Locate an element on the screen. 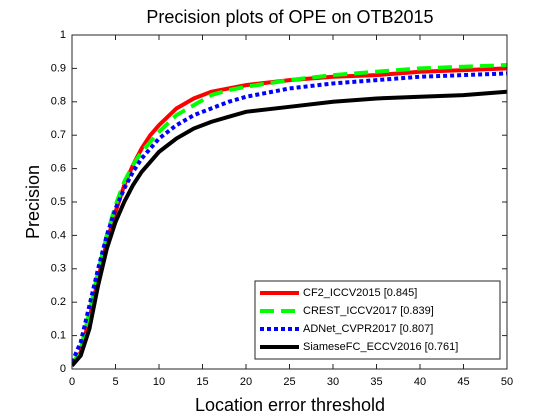 The image size is (560, 420). y-tick-label: 1 is located at coordinates (63, 35).